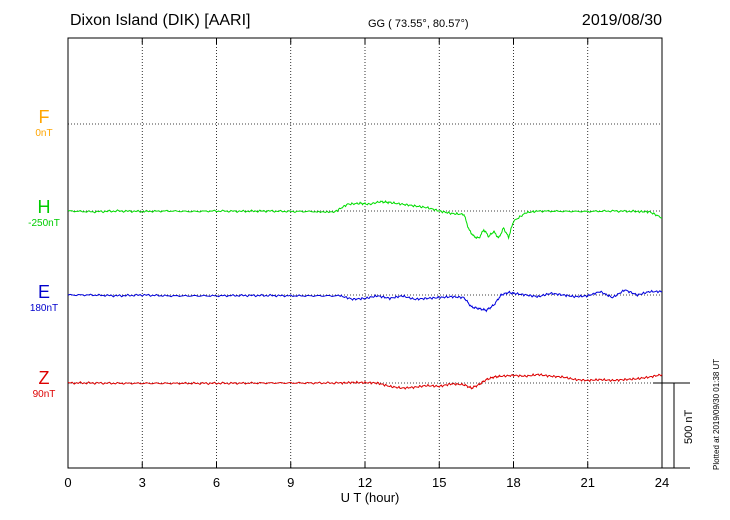 The width and height of the screenshot is (730, 520). What do you see at coordinates (365, 301) in the screenshot?
I see `series-line-e` at bounding box center [365, 301].